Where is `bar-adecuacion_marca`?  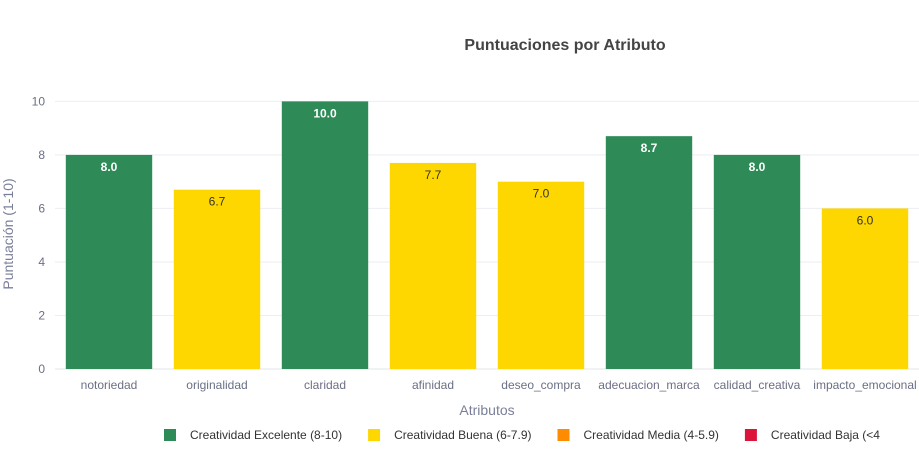
bar-adecuacion_marca is located at coordinates (649, 252).